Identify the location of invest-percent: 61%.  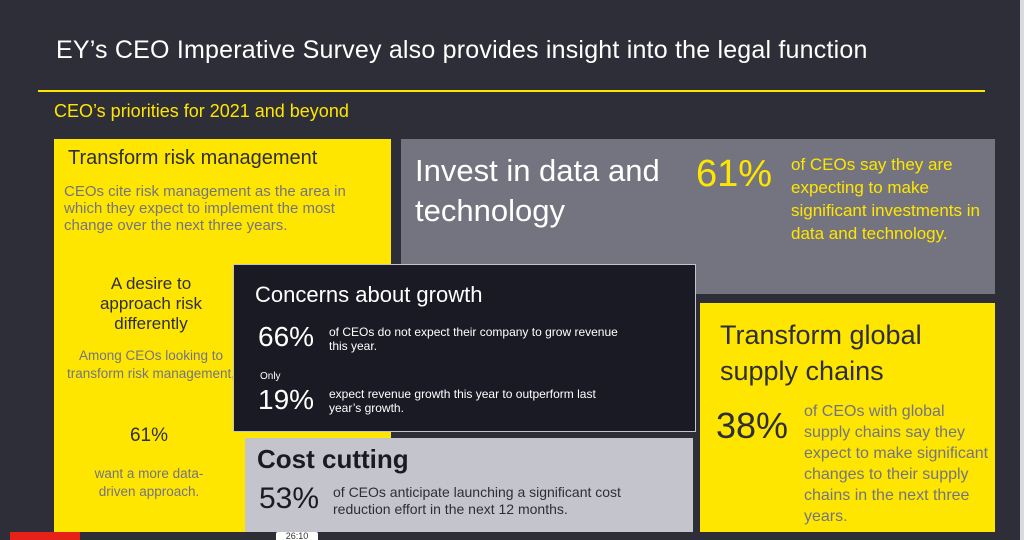
(734, 174).